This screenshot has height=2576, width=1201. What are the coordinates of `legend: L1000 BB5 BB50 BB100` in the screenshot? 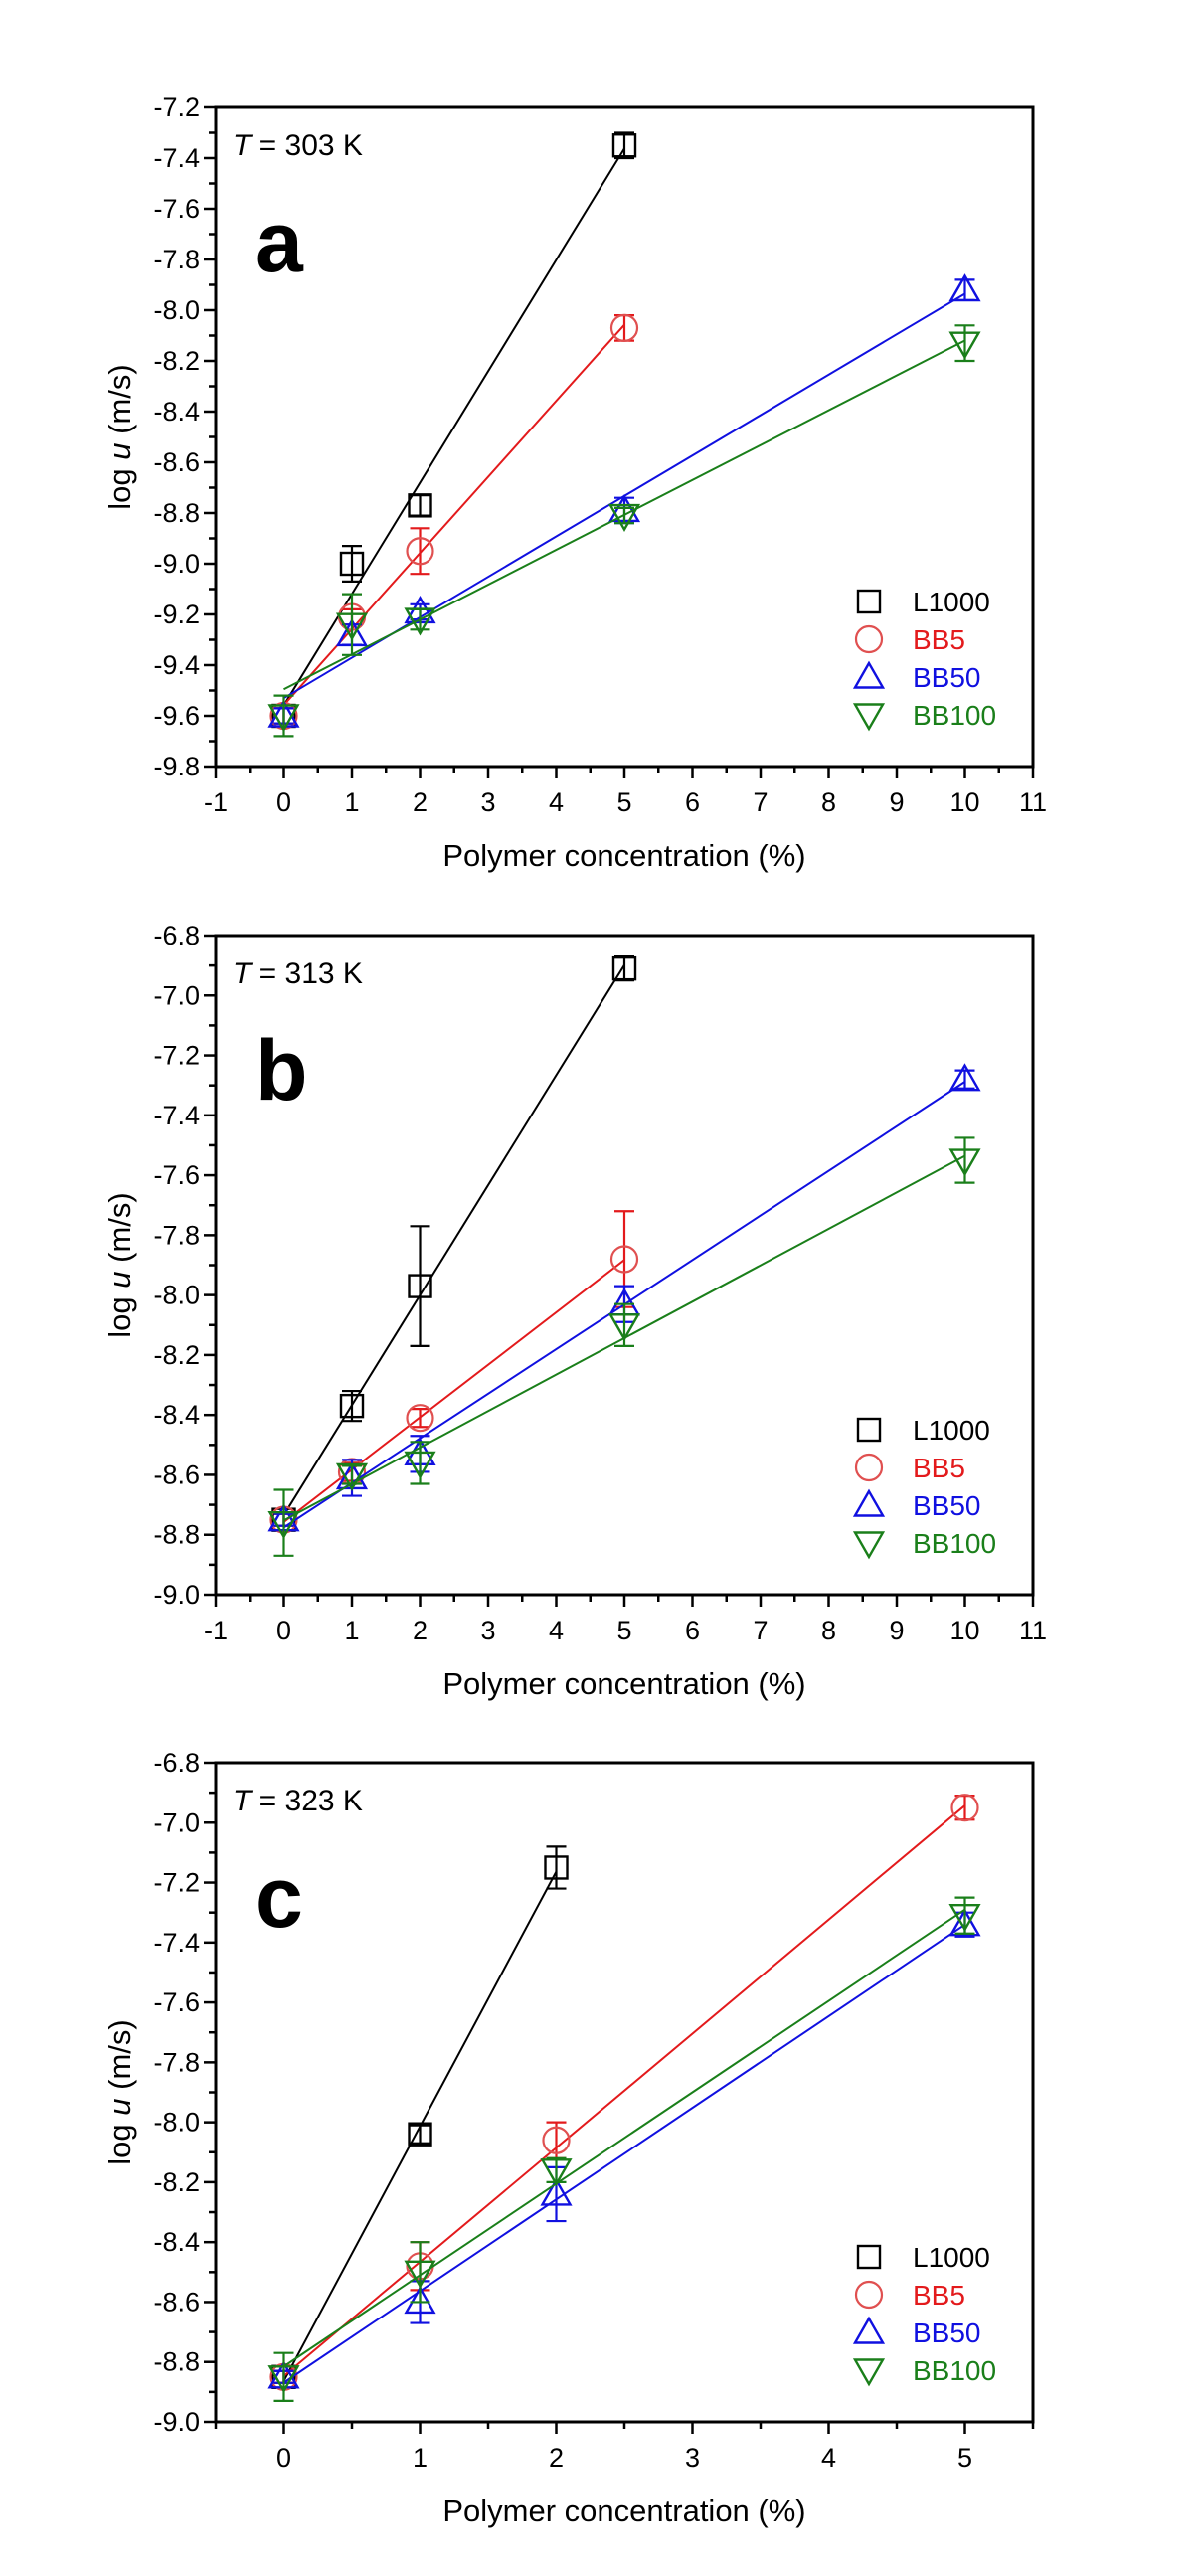 It's located at (924, 2314).